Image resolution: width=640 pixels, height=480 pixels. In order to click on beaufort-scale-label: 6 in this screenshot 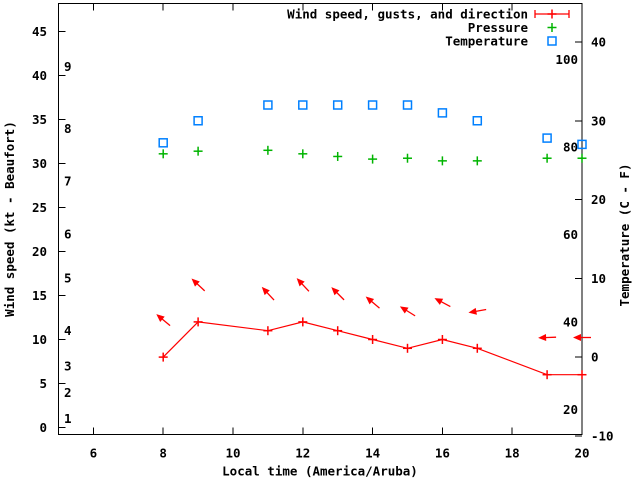, I will do `click(68, 233)`.